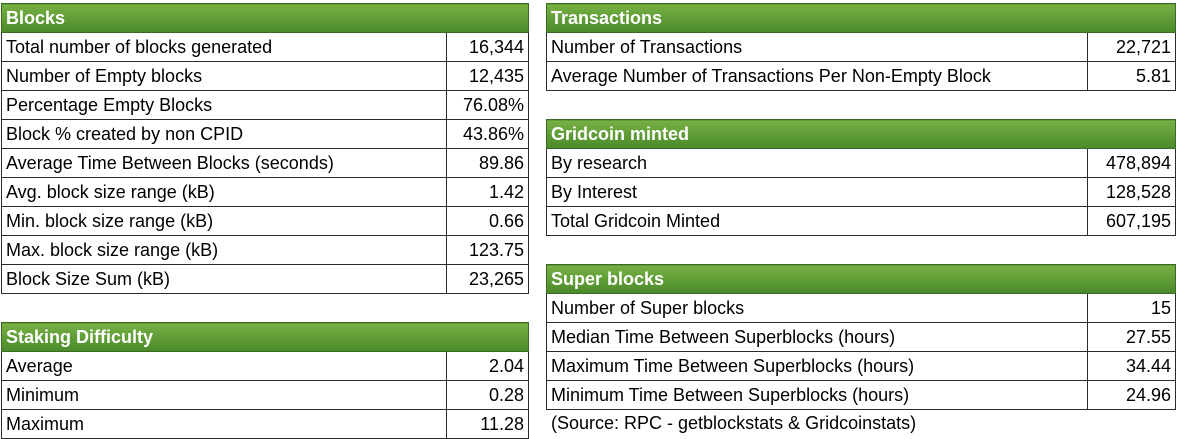 The height and width of the screenshot is (439, 1179). What do you see at coordinates (861, 18) in the screenshot?
I see `transactions-header: Transactions` at bounding box center [861, 18].